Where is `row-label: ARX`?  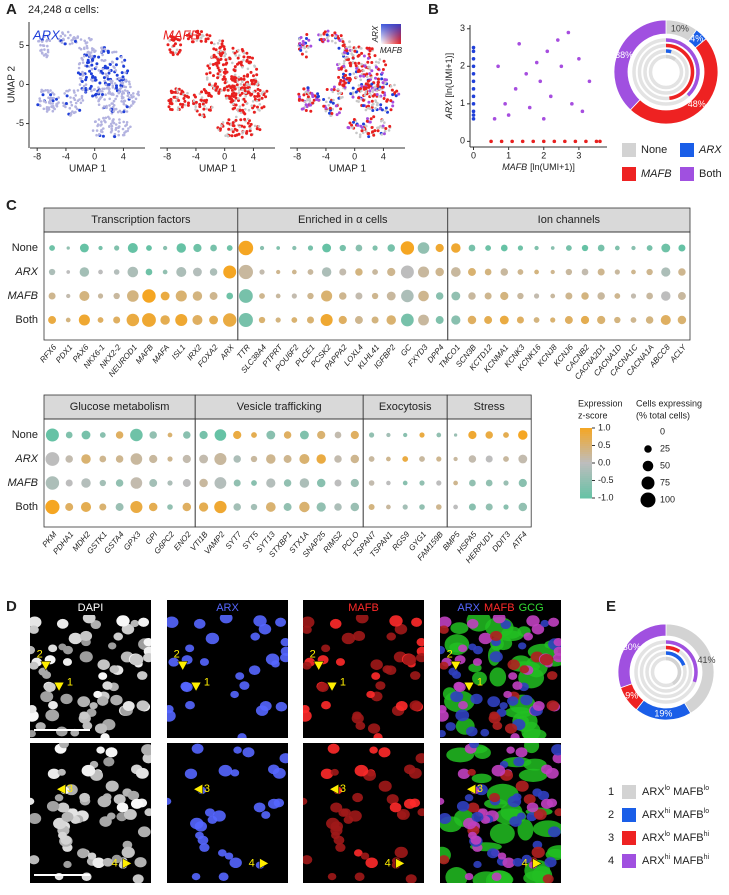
row-label: ARX is located at coordinates (26, 272).